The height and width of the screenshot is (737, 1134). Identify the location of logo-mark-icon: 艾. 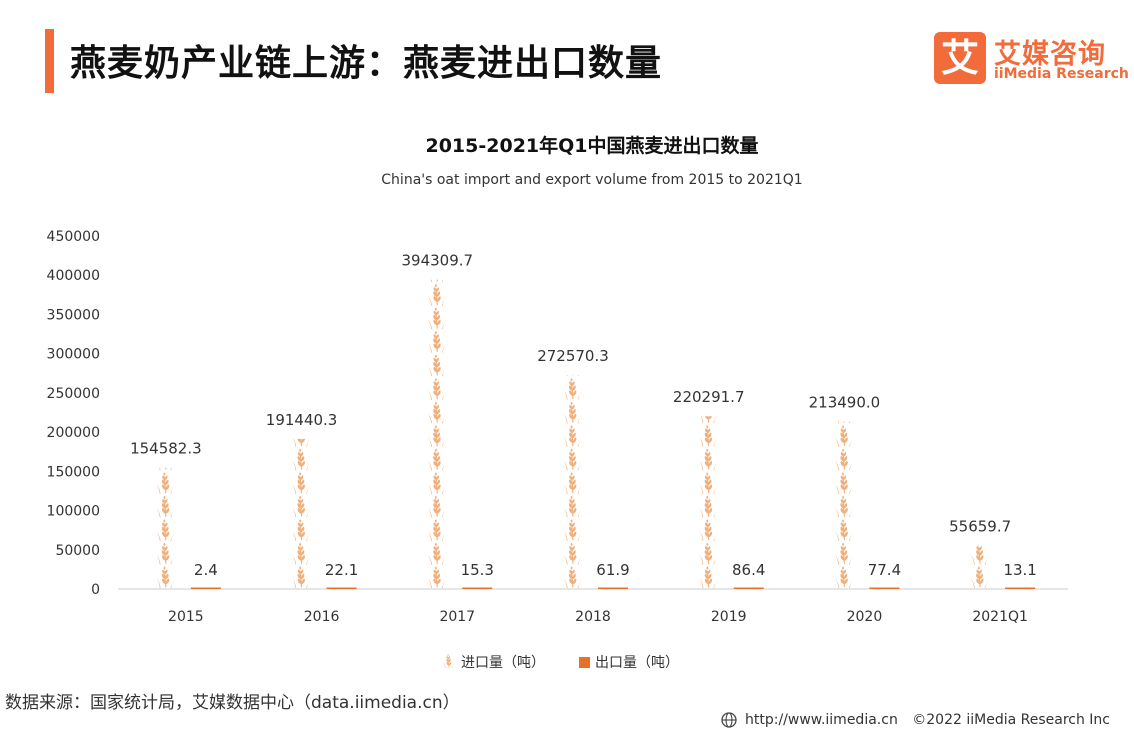
(960, 58).